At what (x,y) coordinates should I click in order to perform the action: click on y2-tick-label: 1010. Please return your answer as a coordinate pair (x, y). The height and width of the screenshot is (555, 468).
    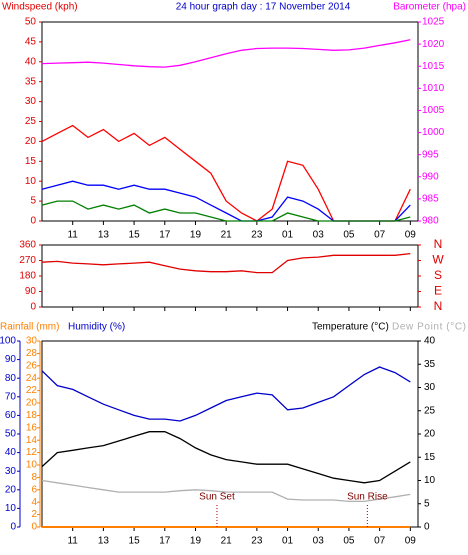
    Looking at the image, I should click on (433, 88).